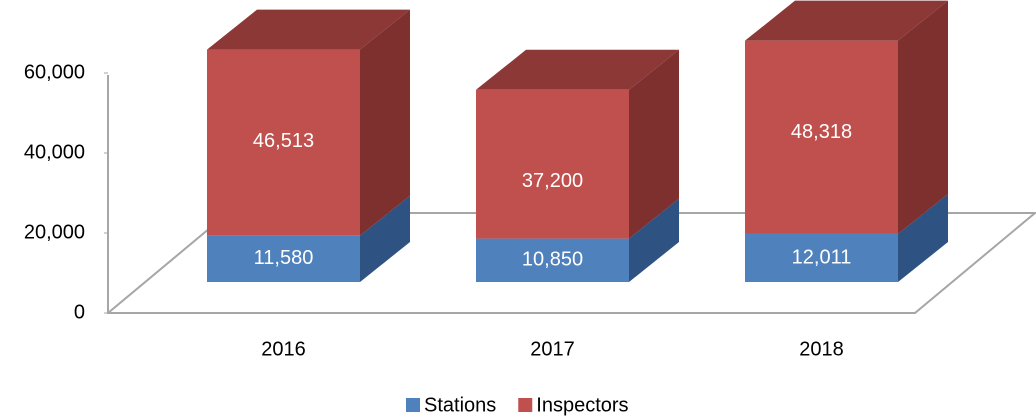 This screenshot has height=418, width=1036. Describe the element at coordinates (821, 132) in the screenshot. I see `data-label: 48,318` at that location.